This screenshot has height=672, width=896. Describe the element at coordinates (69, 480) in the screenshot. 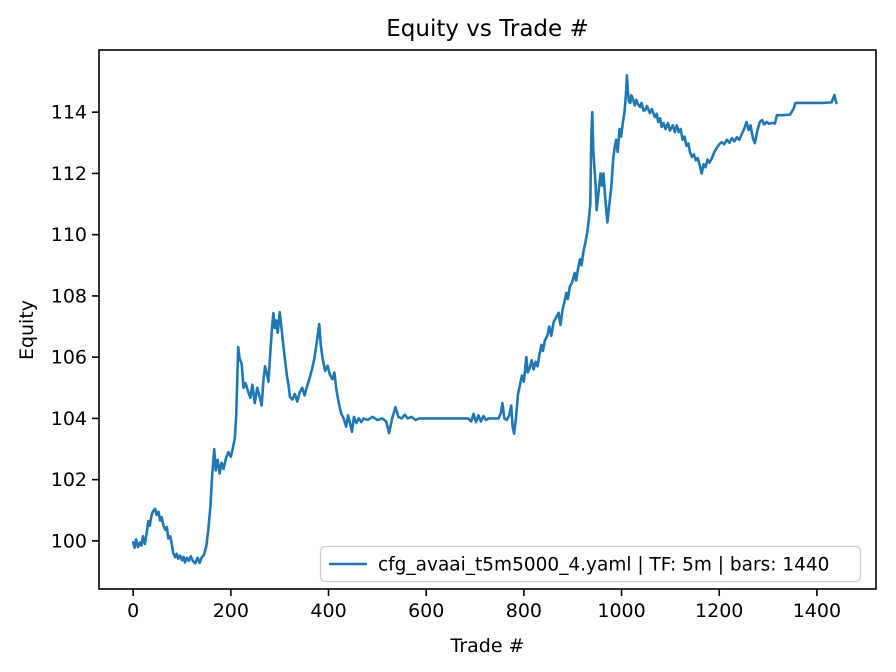

I see `y-tick-label: 102` at that location.